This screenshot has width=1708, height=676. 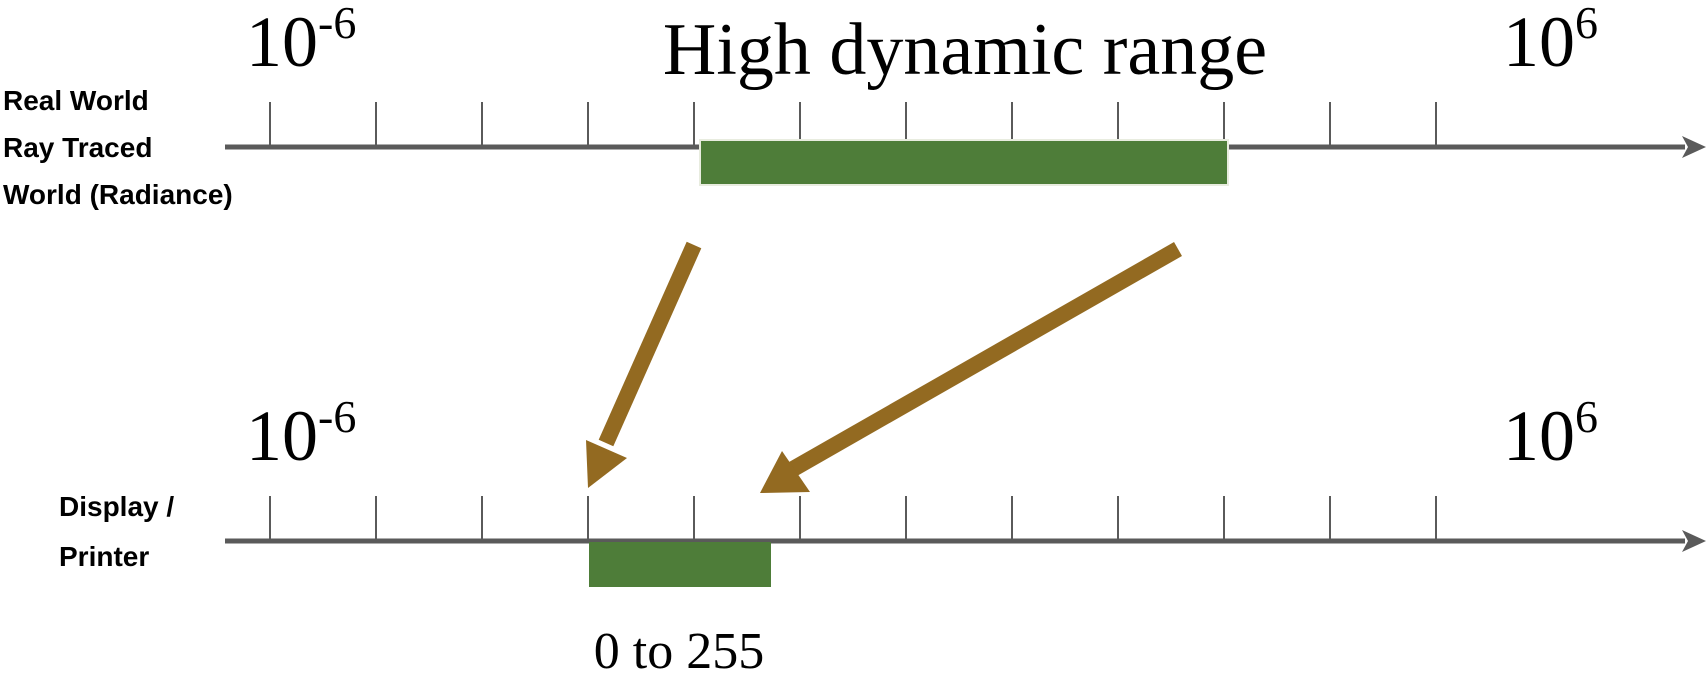 What do you see at coordinates (301, 433) in the screenshot?
I see `bottom-axis-min-label: 10-6` at bounding box center [301, 433].